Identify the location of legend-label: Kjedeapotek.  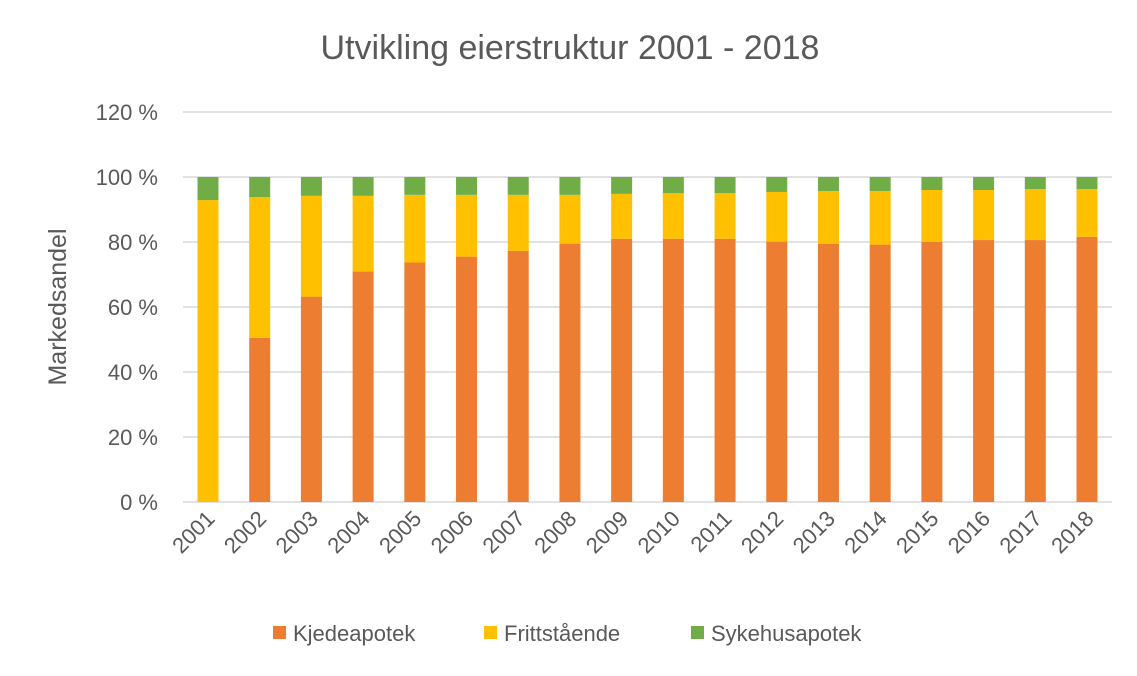
(354, 633).